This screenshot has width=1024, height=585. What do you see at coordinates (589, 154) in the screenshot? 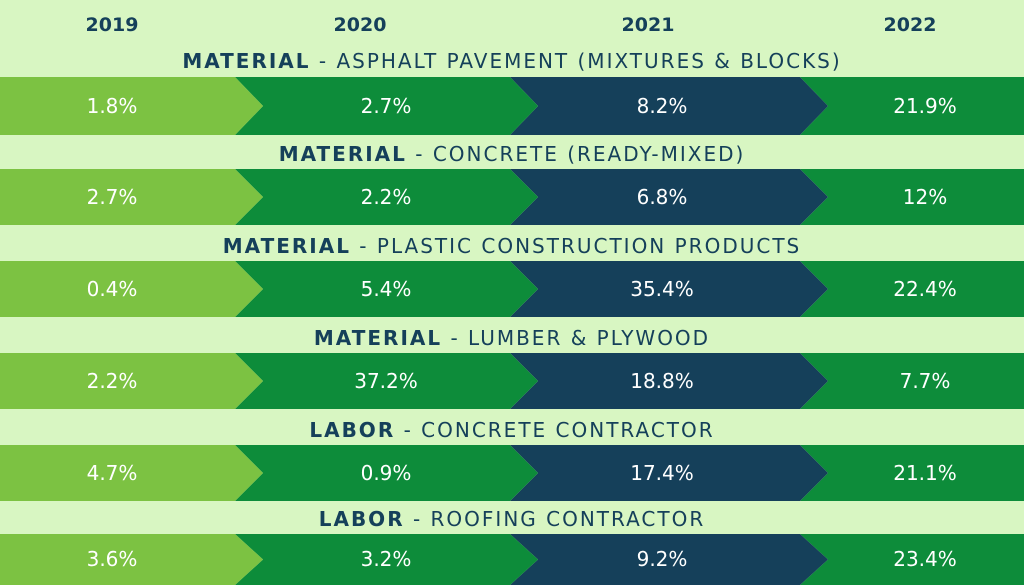
I see `category-name: CONCRETE (READY-MIXED)` at bounding box center [589, 154].